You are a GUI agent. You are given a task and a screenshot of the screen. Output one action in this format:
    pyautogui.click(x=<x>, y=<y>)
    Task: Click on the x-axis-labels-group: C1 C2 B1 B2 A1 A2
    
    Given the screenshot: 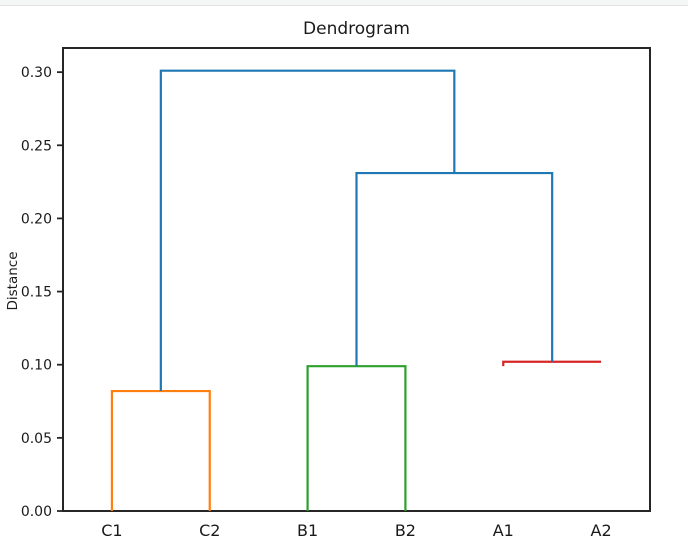 What is the action you would take?
    pyautogui.click(x=356, y=530)
    